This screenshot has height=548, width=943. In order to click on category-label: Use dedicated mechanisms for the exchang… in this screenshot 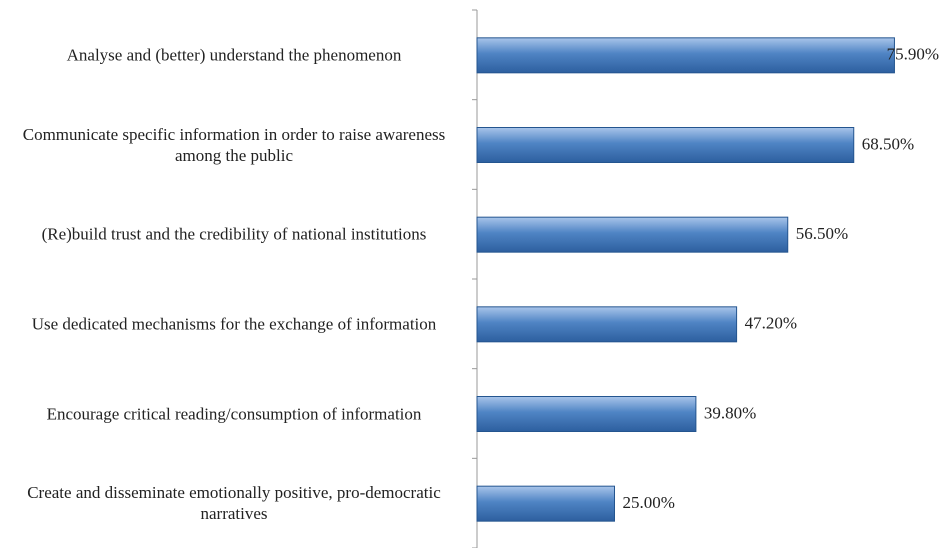, I will do `click(234, 324)`.